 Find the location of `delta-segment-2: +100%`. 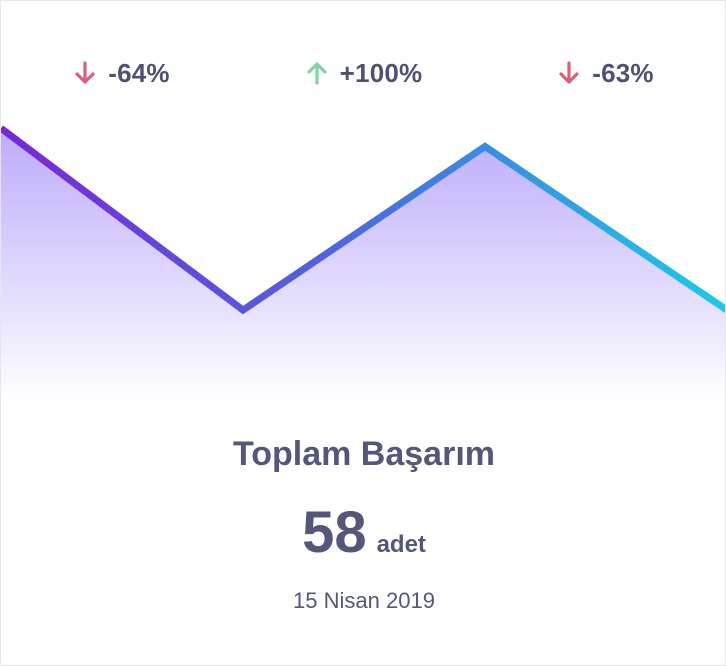

delta-segment-2: +100% is located at coordinates (364, 73).